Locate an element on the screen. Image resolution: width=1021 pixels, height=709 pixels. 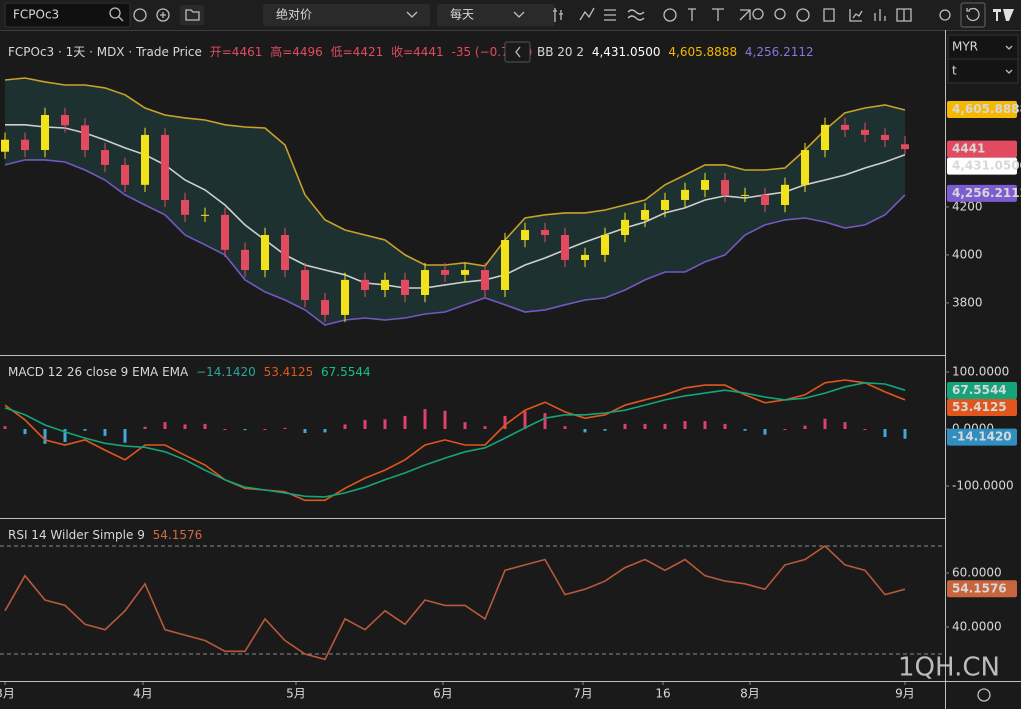
layout-tool is located at coordinates (904, 15).